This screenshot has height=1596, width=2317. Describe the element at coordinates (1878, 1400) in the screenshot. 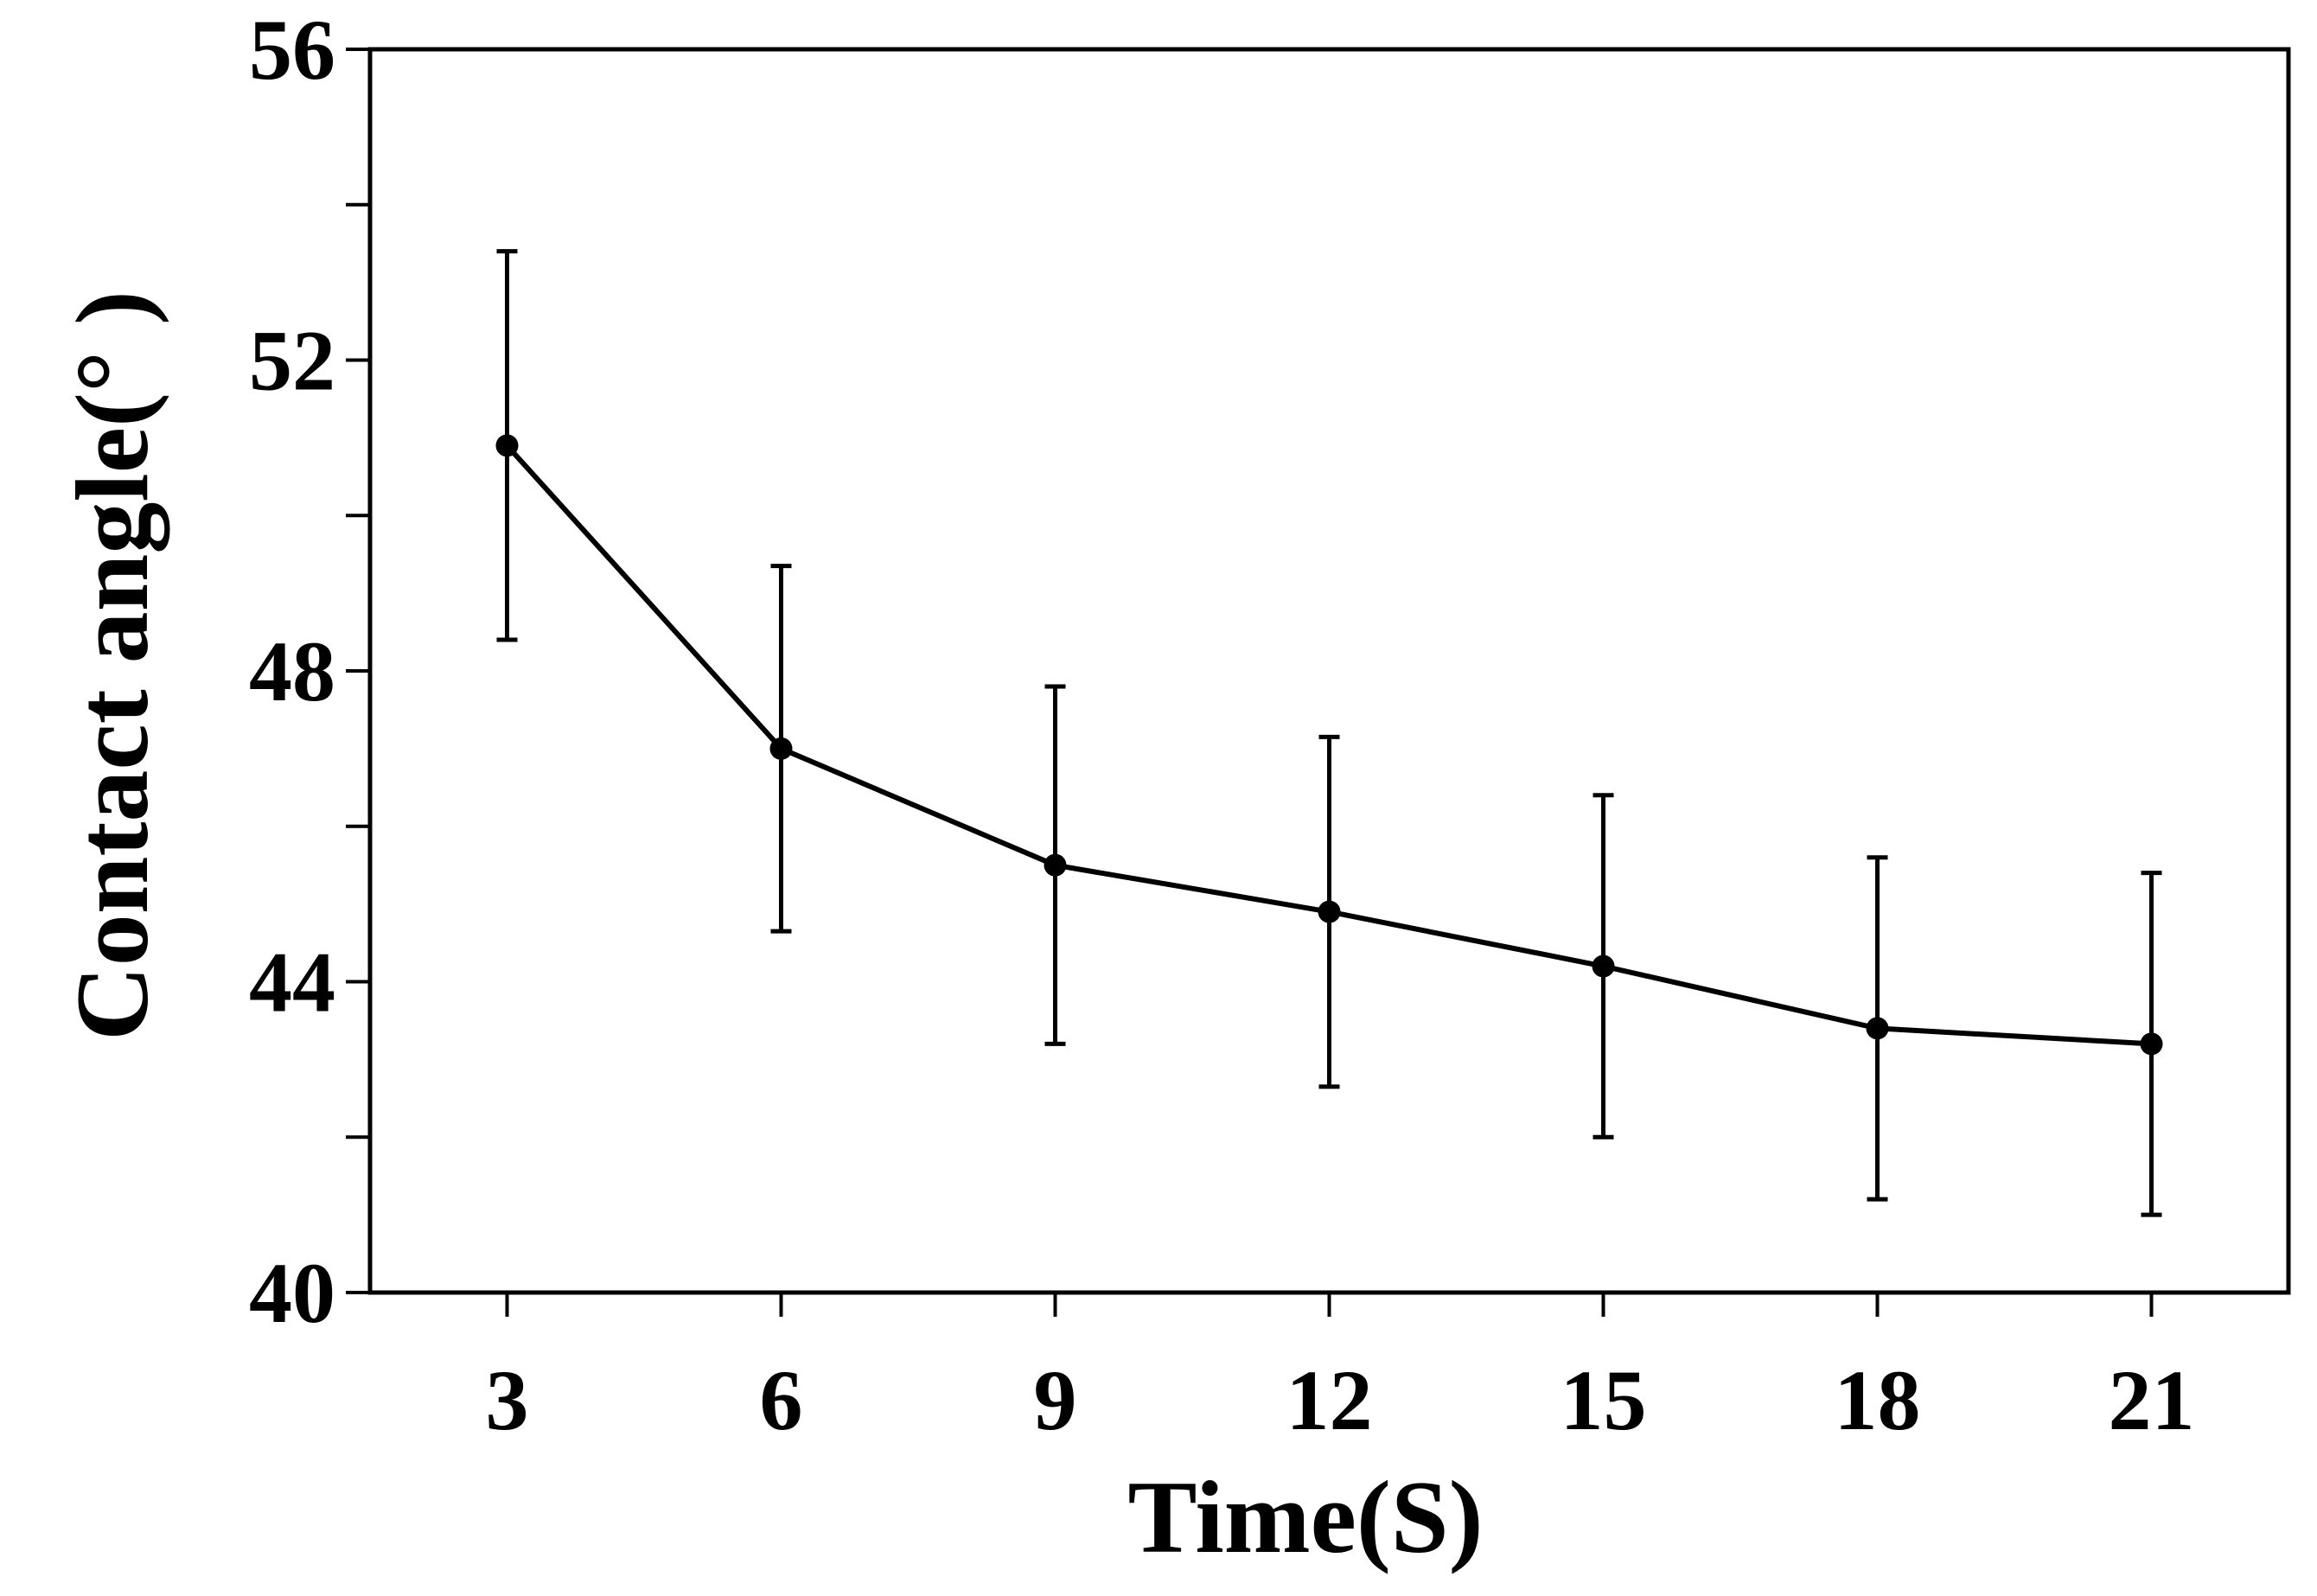

I see `x-tick-label: 18` at that location.